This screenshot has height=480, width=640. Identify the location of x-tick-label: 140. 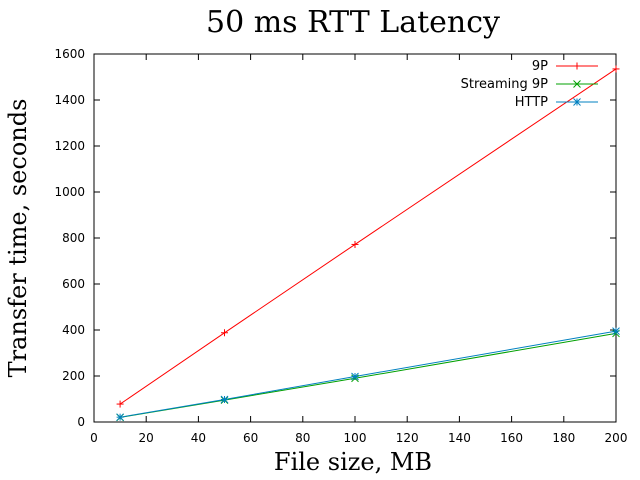
(459, 438).